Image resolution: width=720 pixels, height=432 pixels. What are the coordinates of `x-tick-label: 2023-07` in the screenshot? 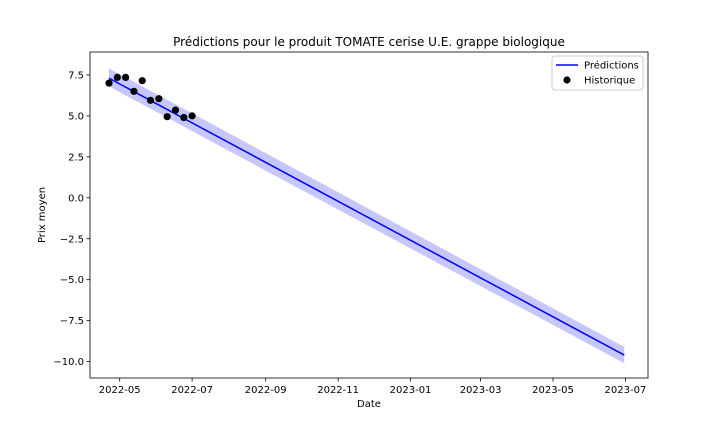 It's located at (626, 390).